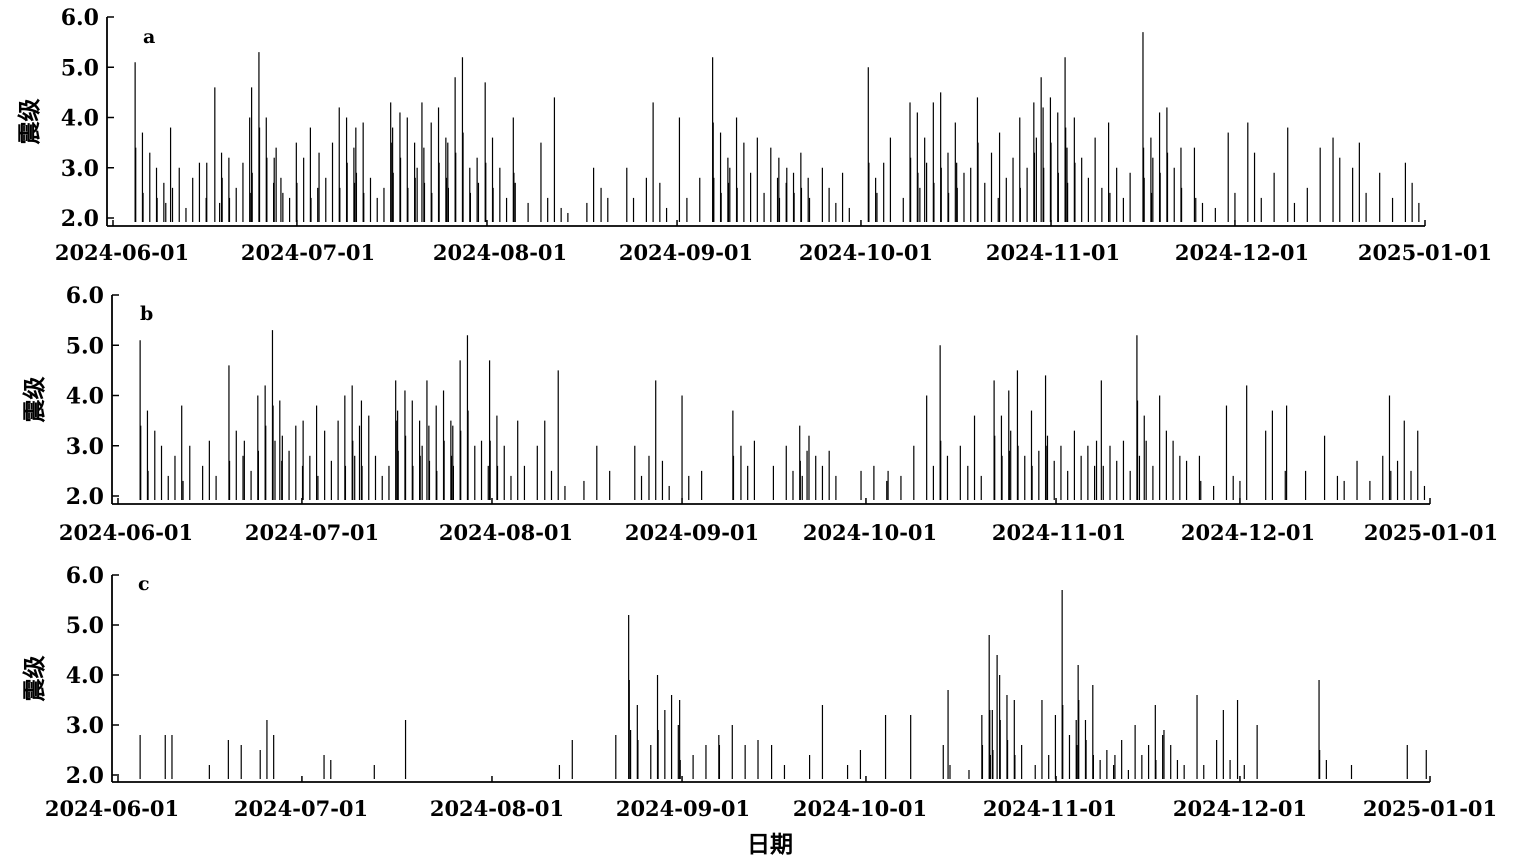  Describe the element at coordinates (144, 584) in the screenshot. I see `panel-letter: c` at that location.